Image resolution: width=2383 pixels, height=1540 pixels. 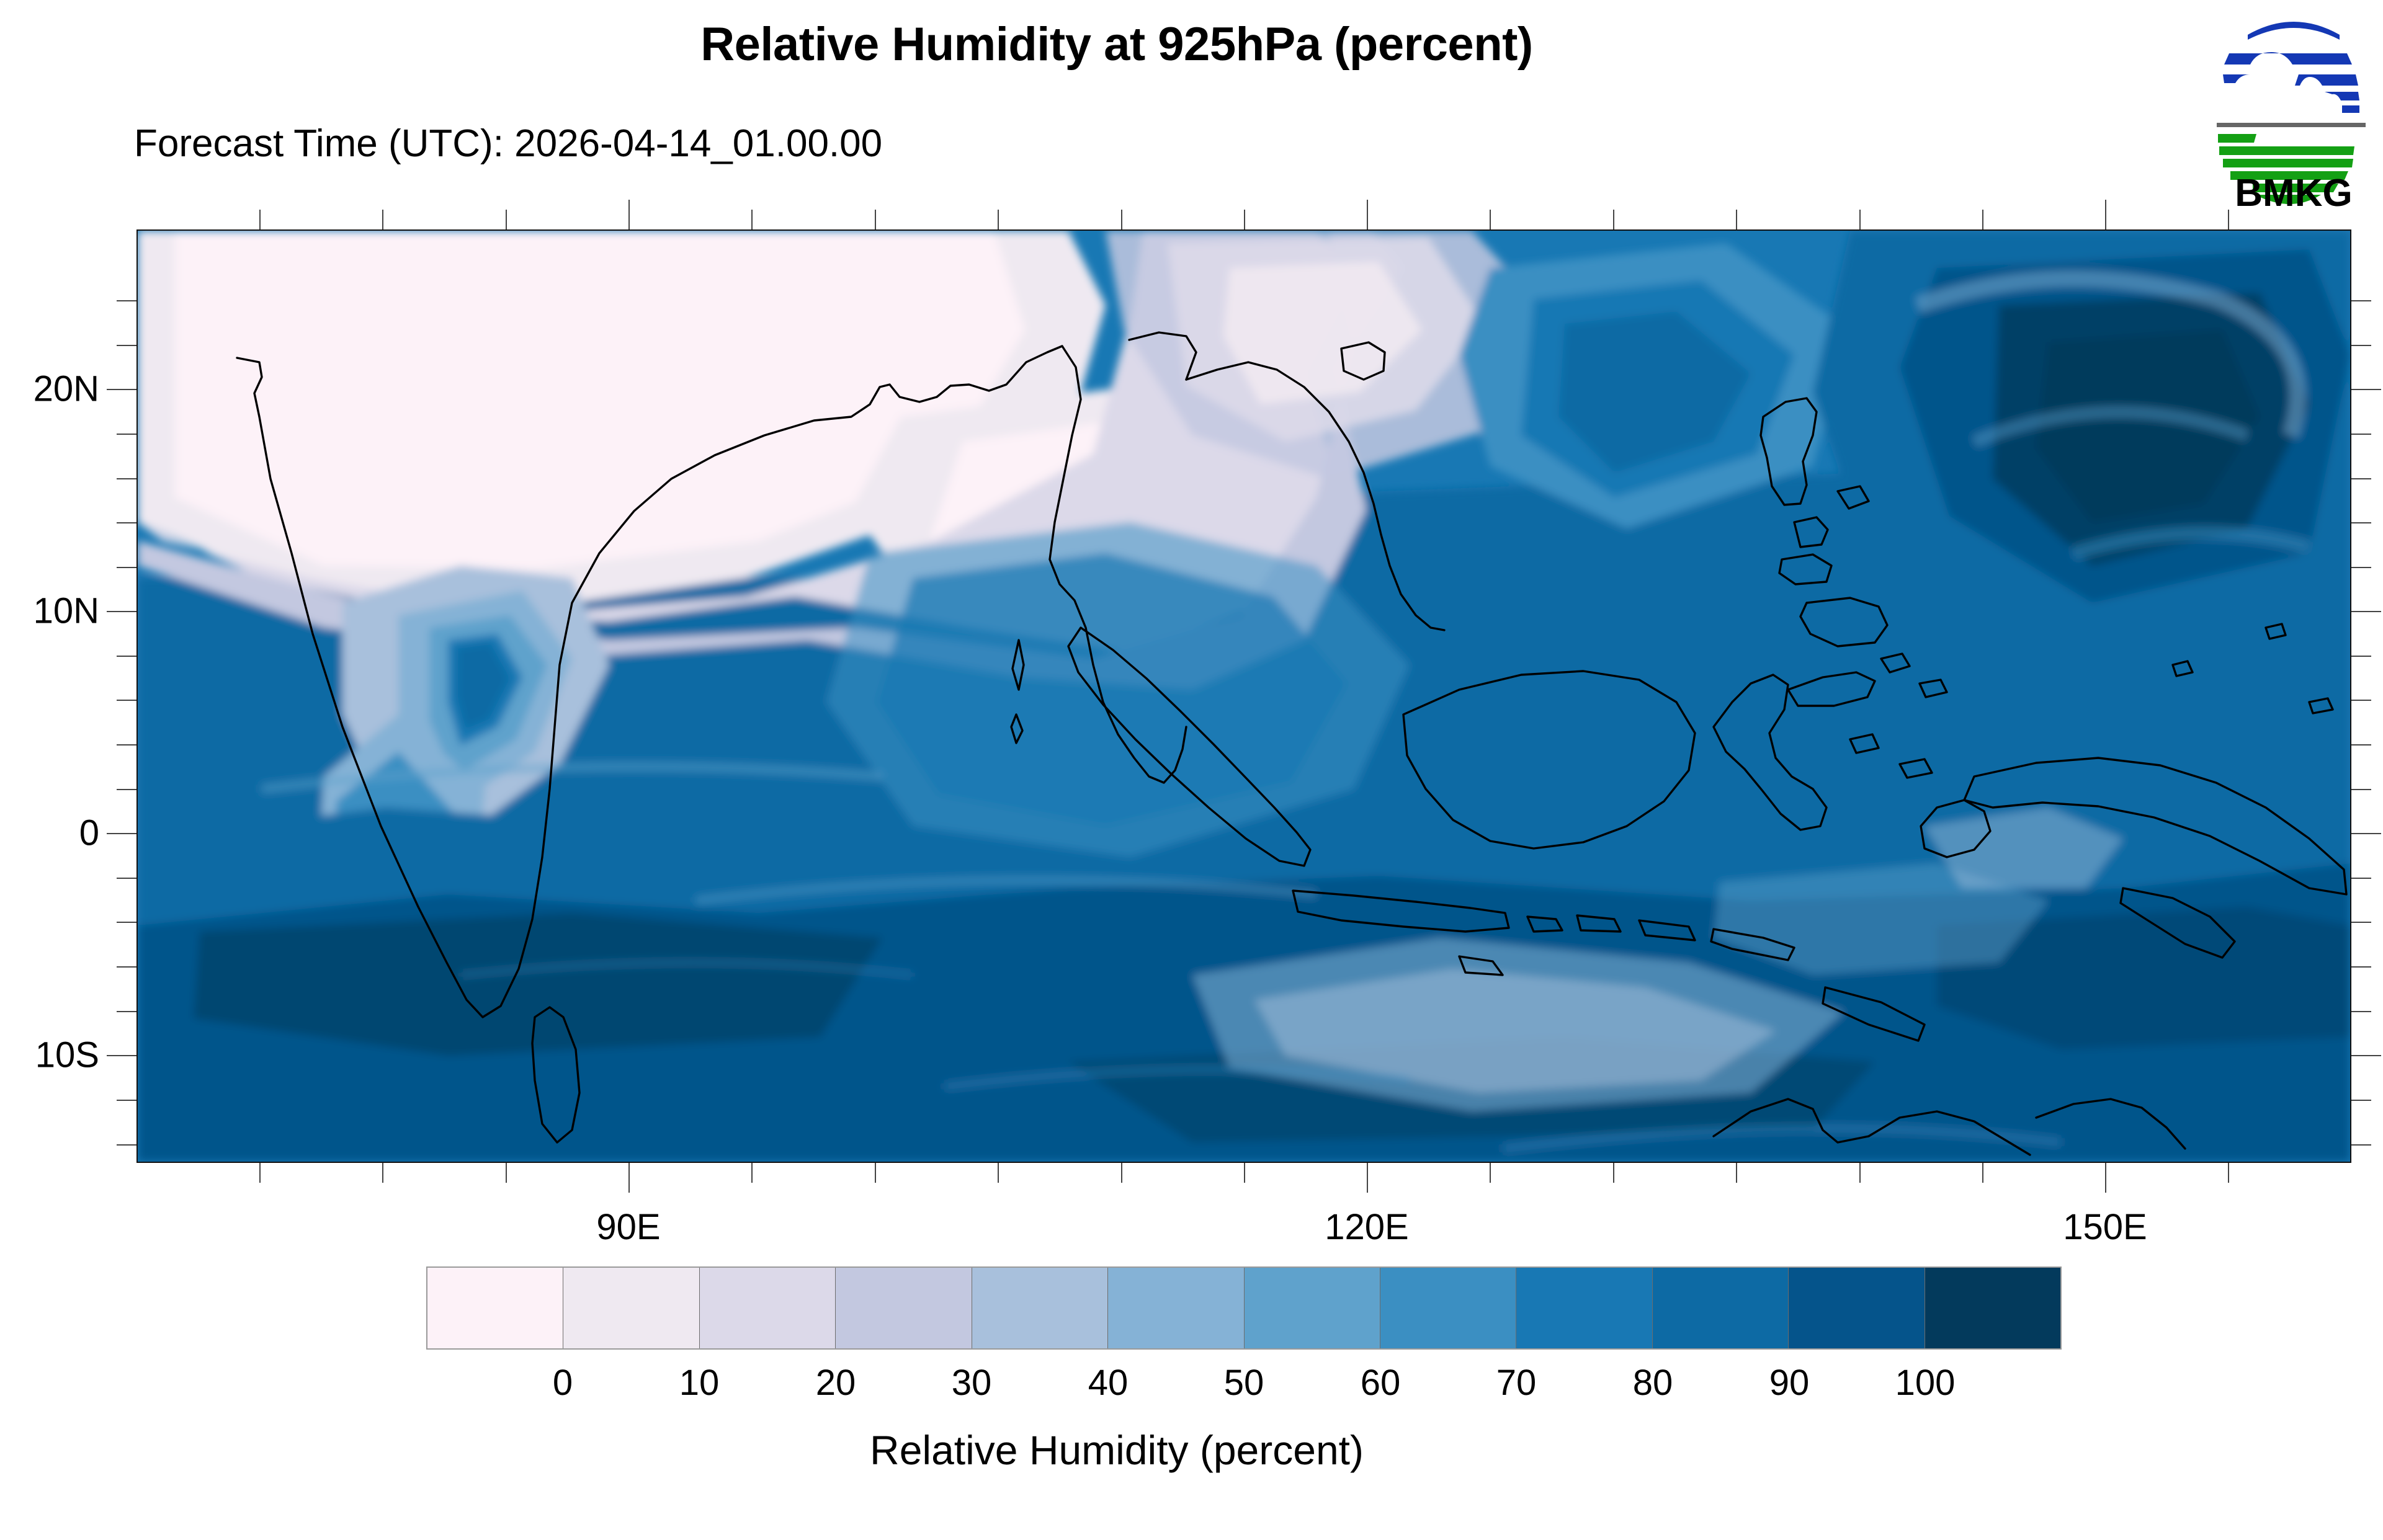 I want to click on bmkg-logo: BMKG, so click(x=2294, y=110).